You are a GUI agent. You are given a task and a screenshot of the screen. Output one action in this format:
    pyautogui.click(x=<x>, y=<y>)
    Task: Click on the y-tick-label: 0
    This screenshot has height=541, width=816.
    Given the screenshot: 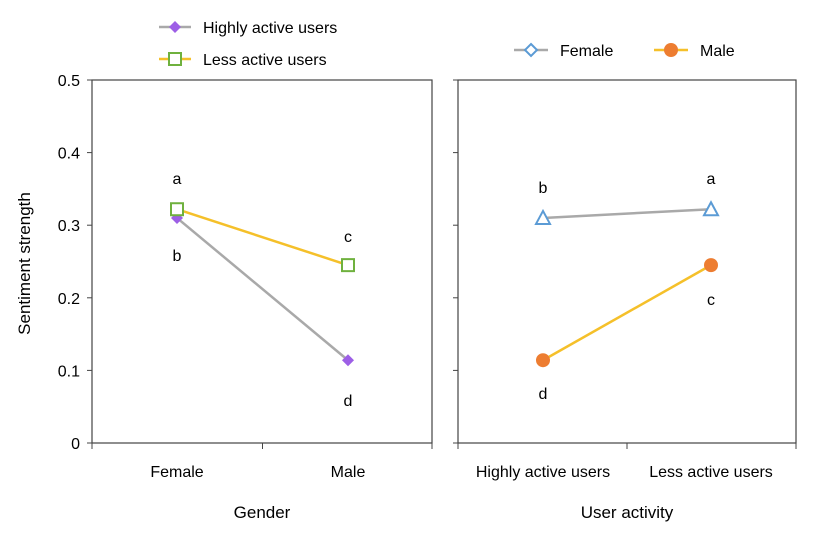 What is the action you would take?
    pyautogui.click(x=75, y=444)
    